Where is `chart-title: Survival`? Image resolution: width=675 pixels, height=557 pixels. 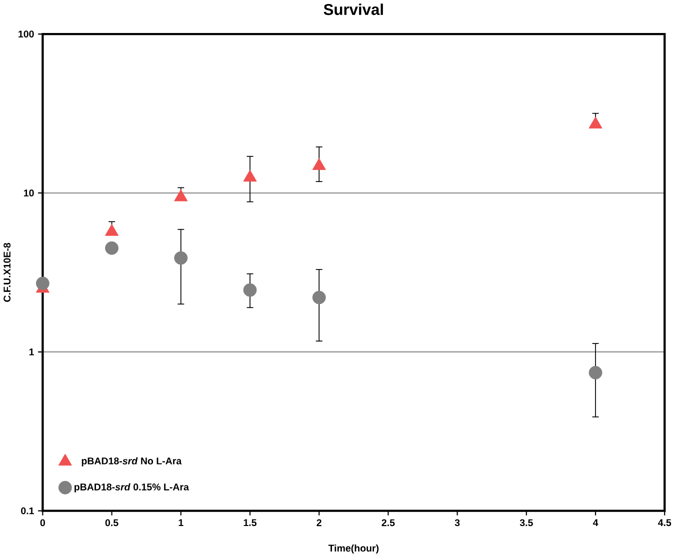
chart-title: Survival is located at coordinates (353, 9).